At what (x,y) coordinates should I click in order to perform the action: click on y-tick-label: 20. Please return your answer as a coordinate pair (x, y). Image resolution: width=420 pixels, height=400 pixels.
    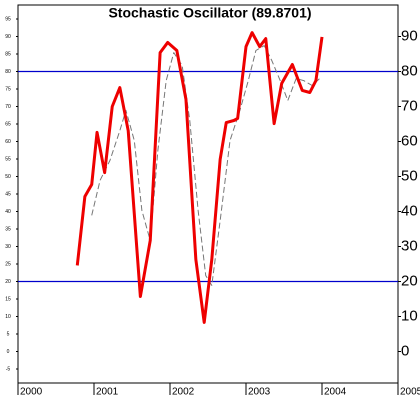
    Looking at the image, I should click on (409, 280).